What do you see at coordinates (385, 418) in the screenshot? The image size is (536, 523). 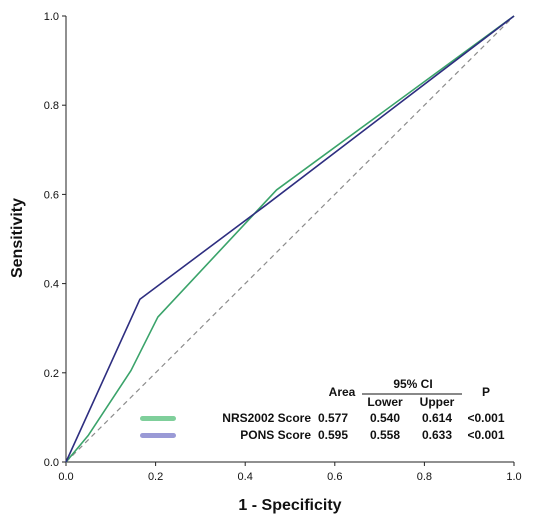 I see `legend-lower-nrs2002: 0.540` at bounding box center [385, 418].